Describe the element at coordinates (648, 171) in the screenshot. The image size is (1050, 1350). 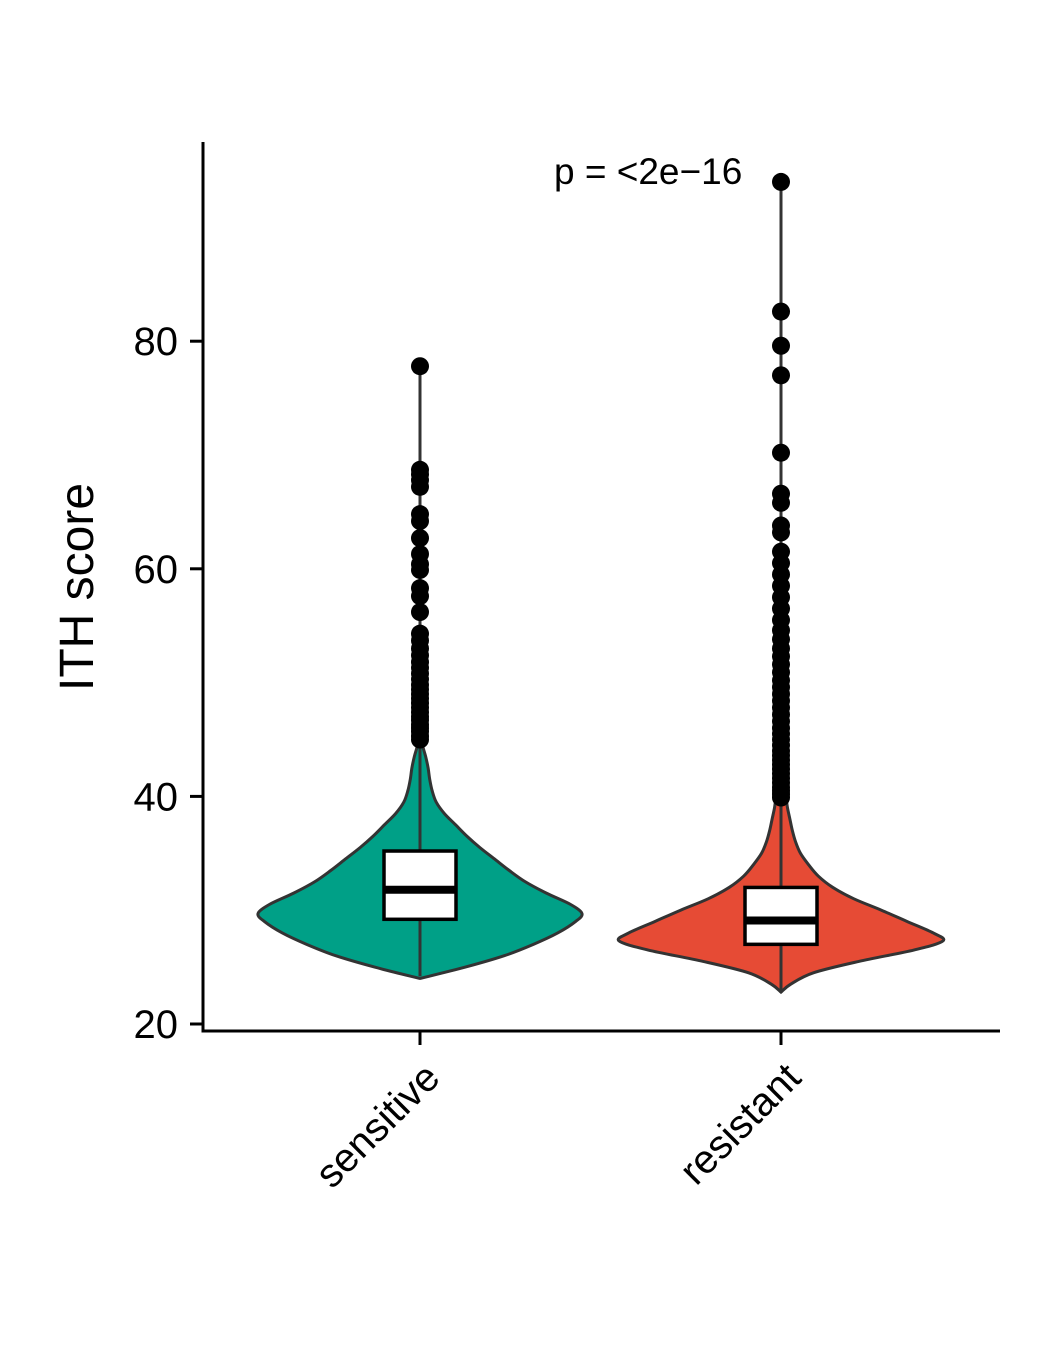
I see `p-value-annotation: p = <2e−16` at that location.